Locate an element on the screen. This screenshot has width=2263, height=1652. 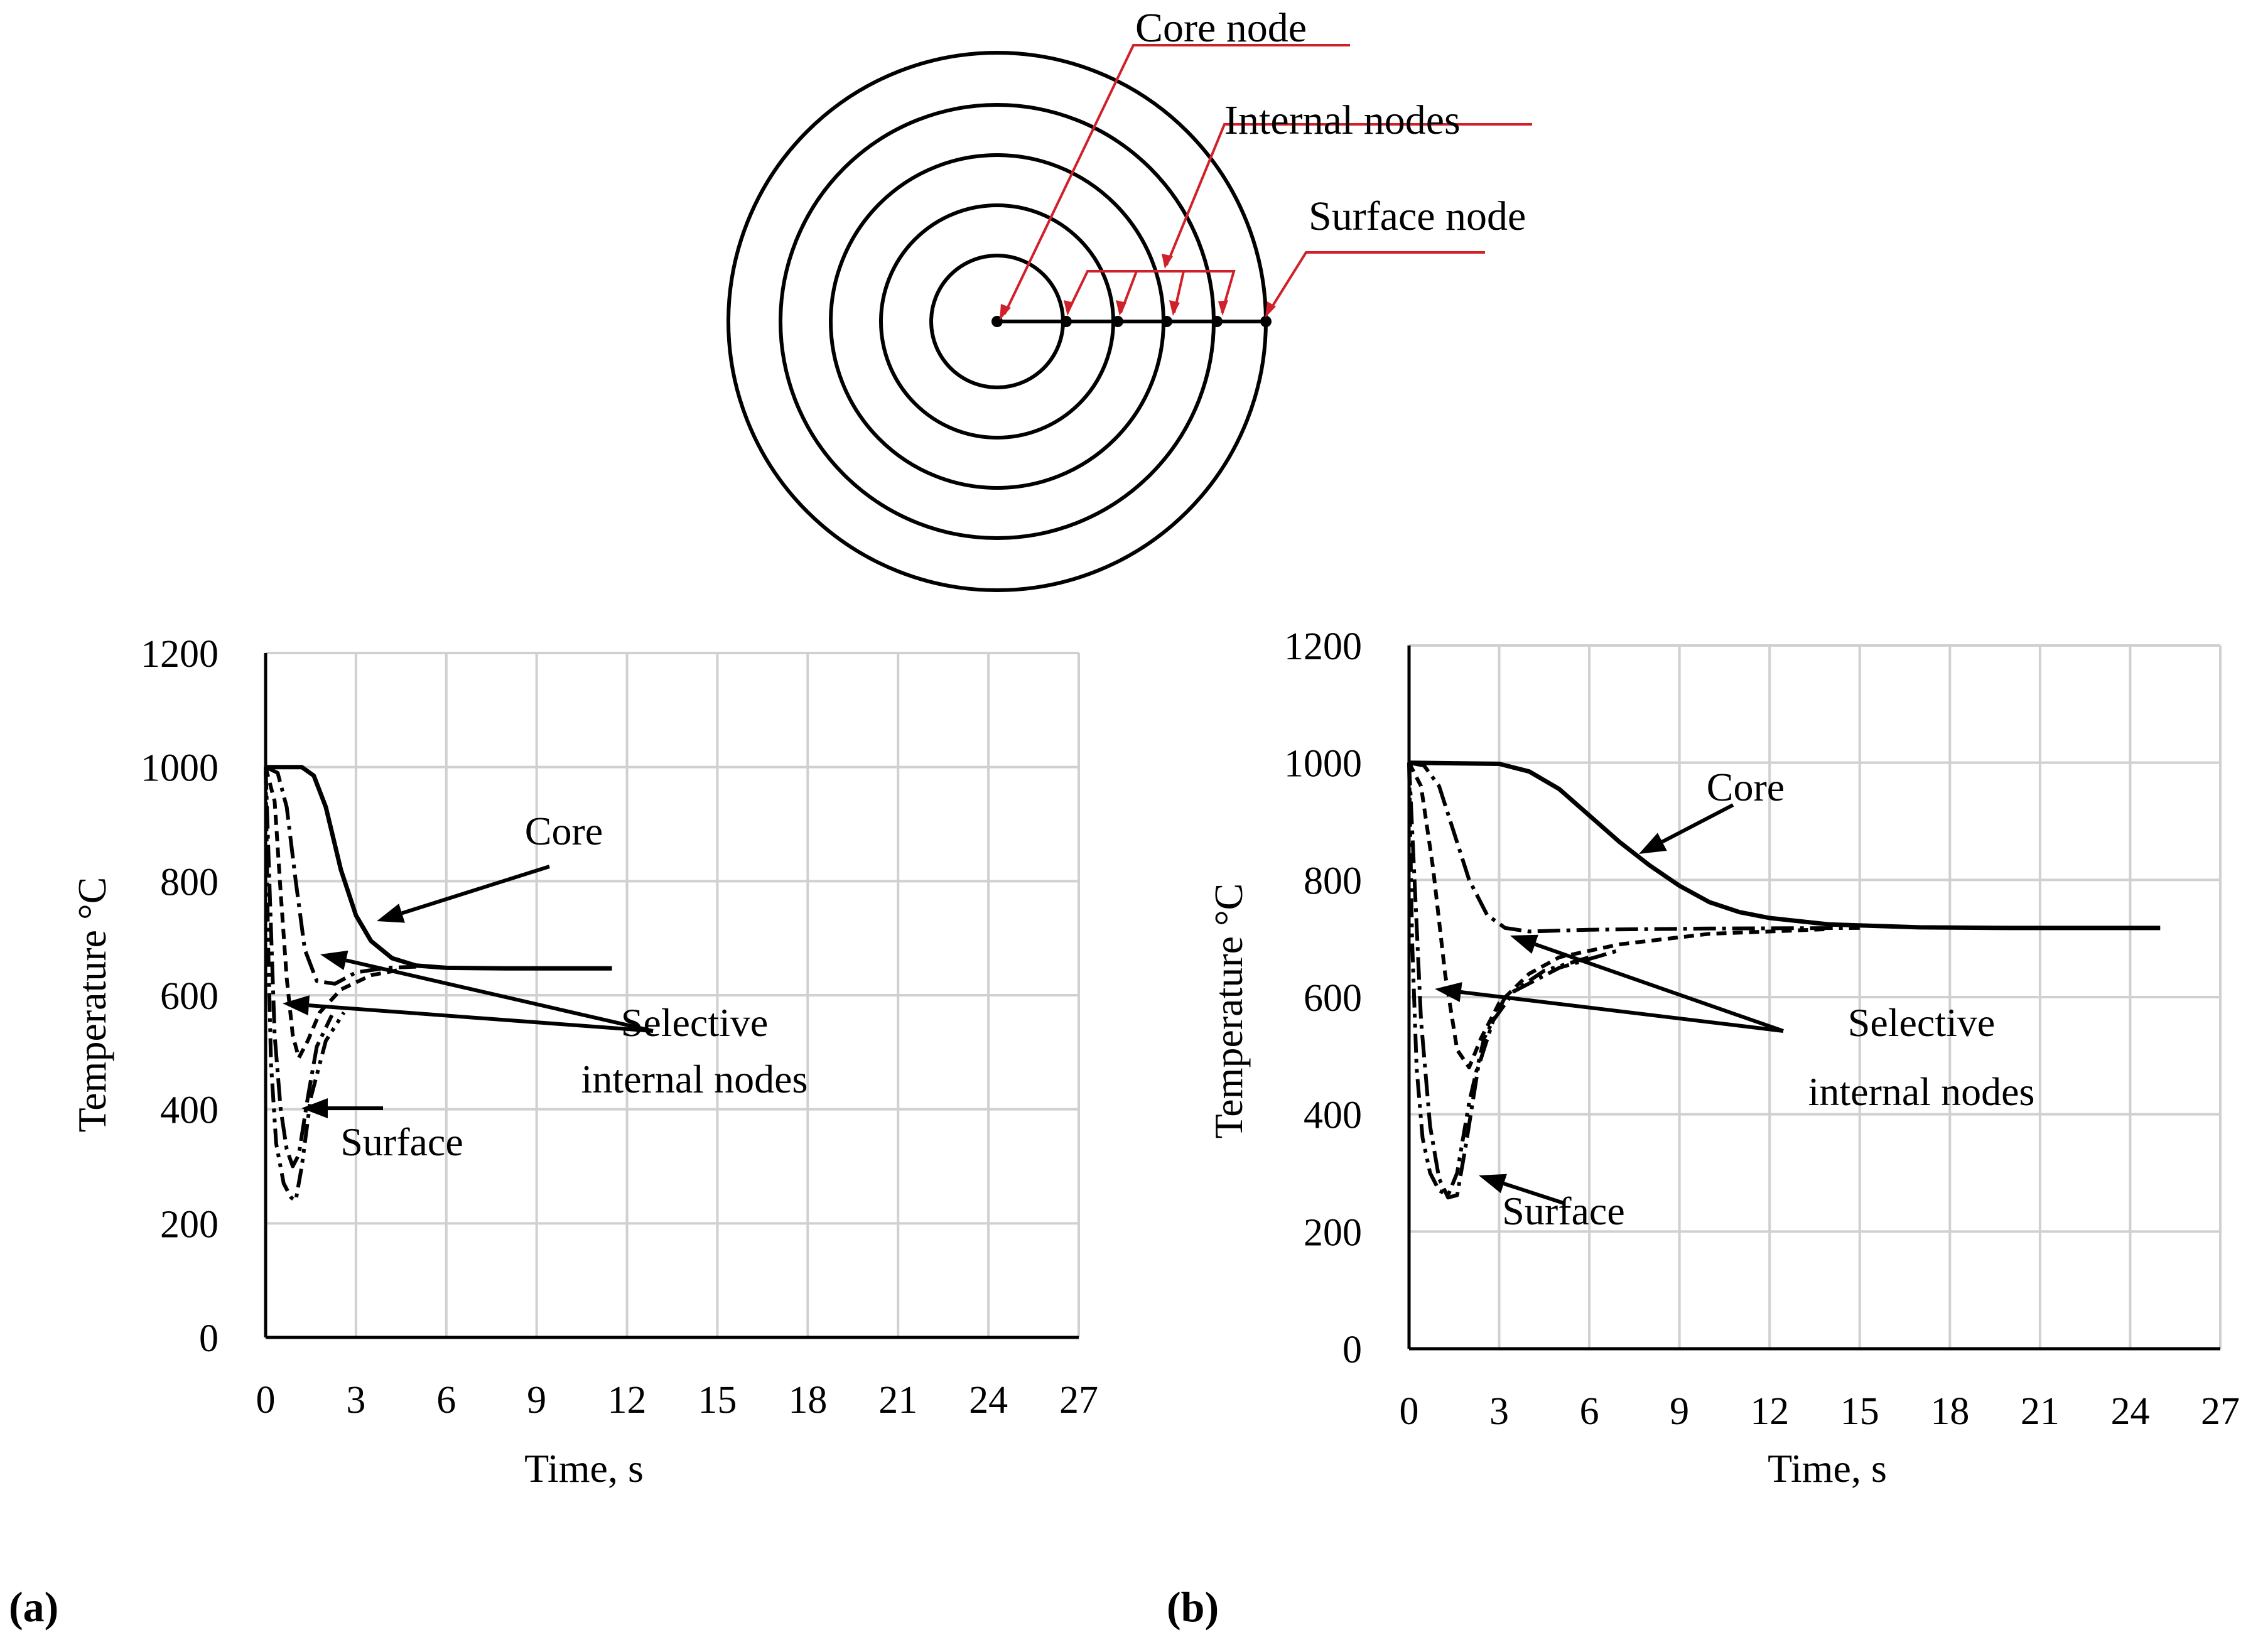
series-1-line is located at coordinates (439, 868).